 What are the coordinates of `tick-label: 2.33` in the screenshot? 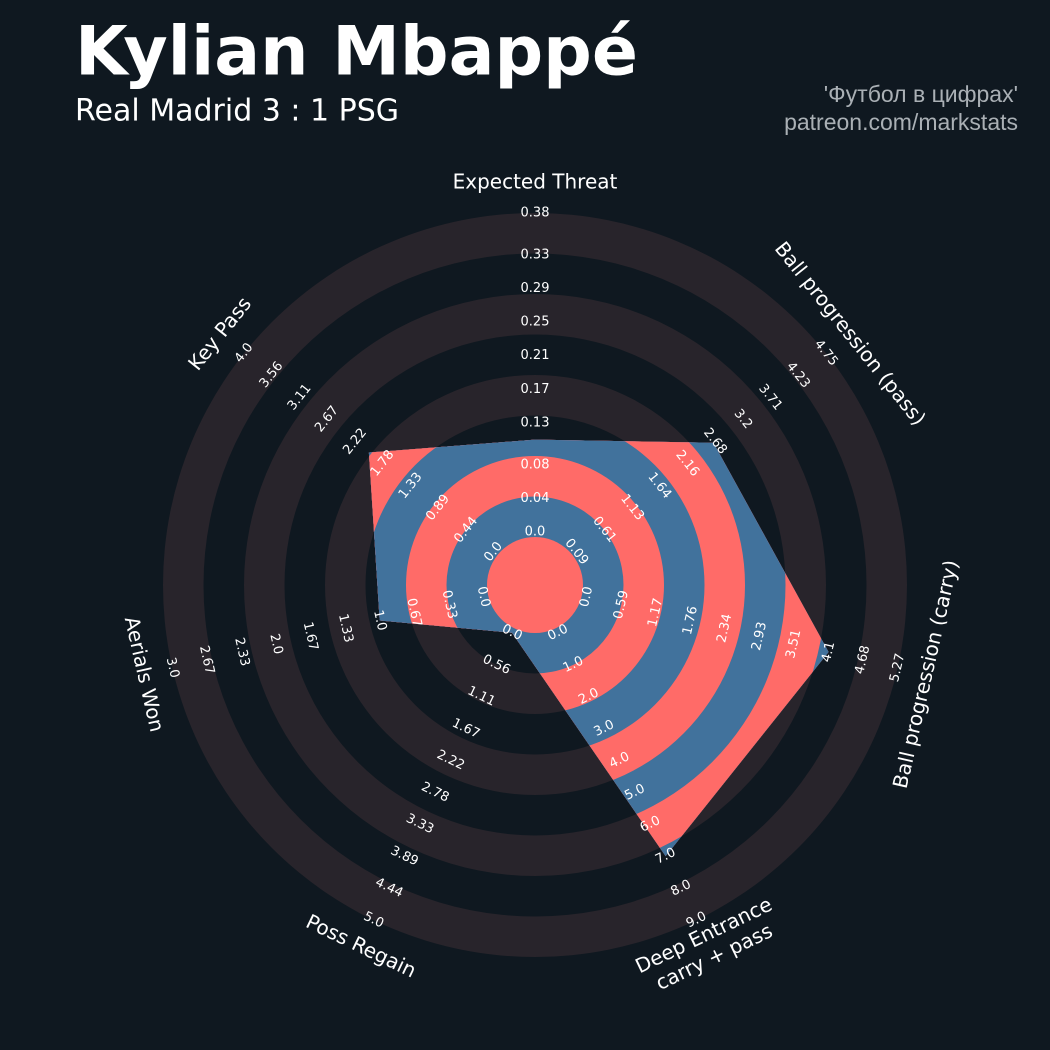 It's located at (241, 652).